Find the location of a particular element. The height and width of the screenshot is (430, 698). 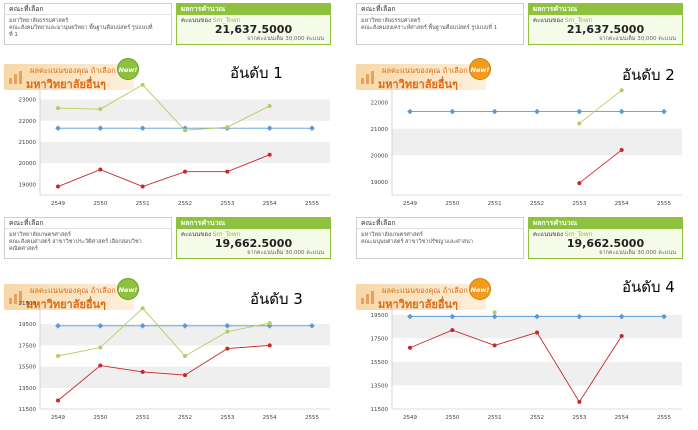

y-tick-label: 22000 is located at coordinates (380, 103).